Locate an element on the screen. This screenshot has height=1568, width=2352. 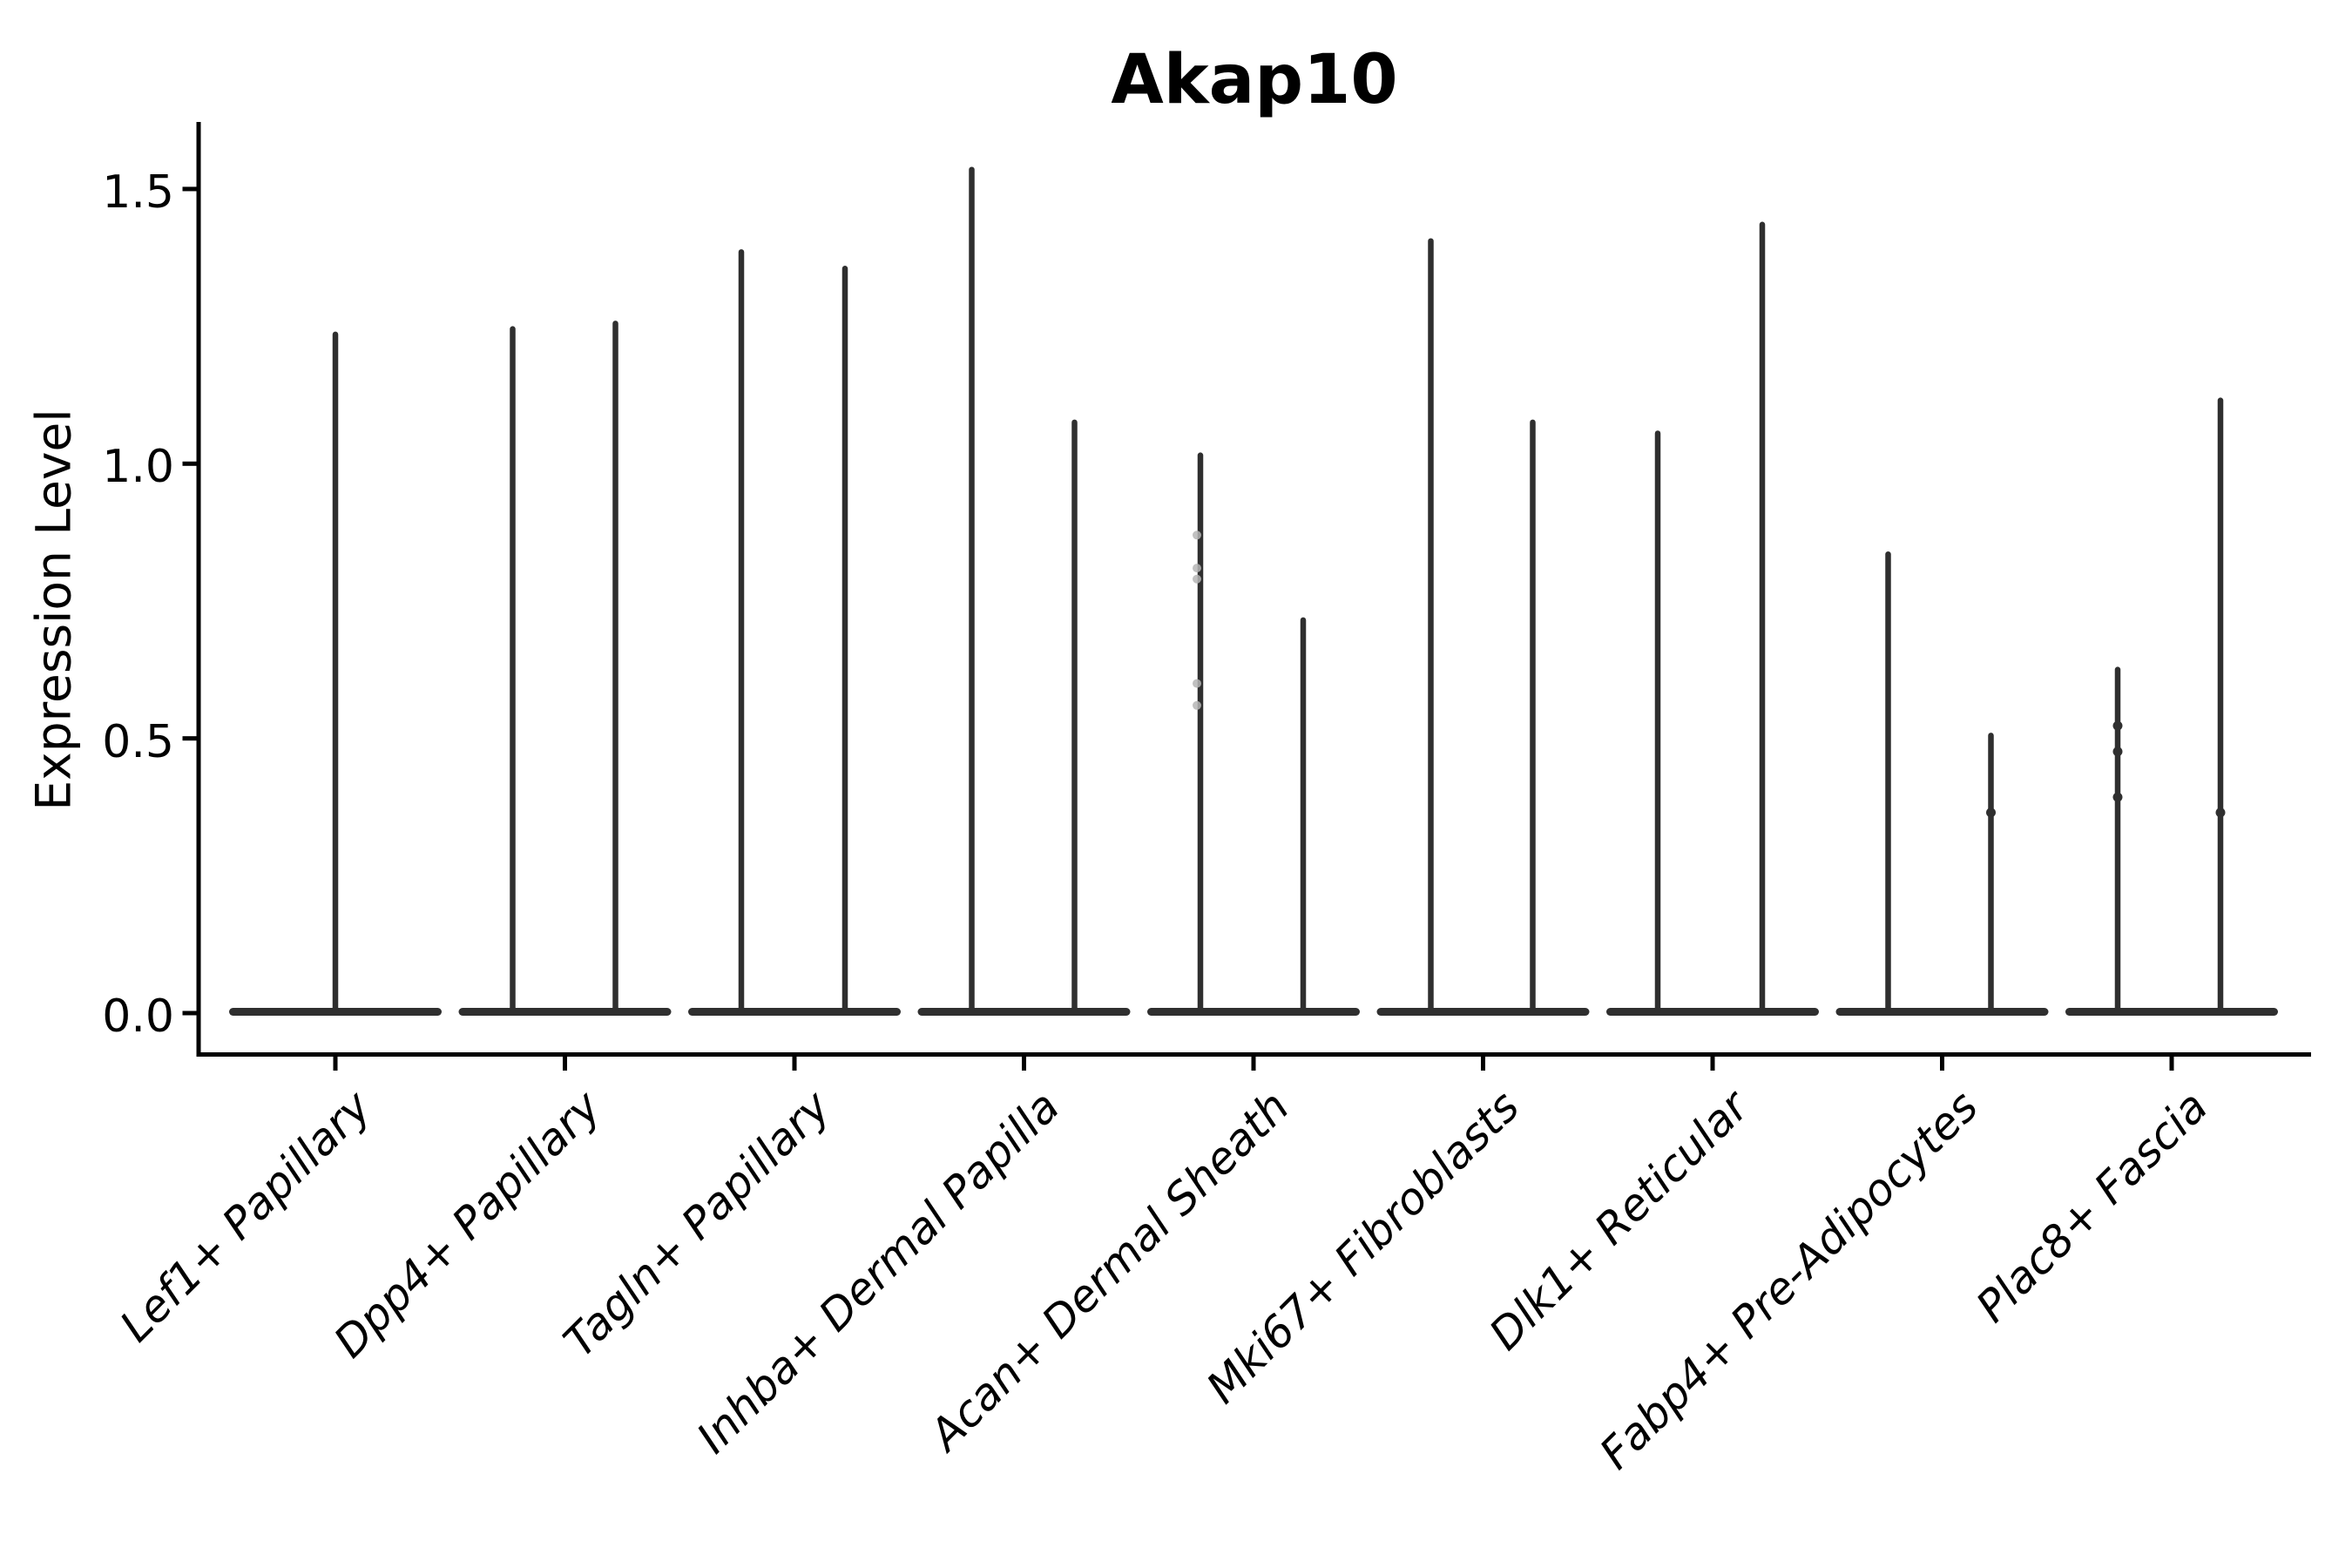
y-tick-label: 1.5 is located at coordinates (138, 193).